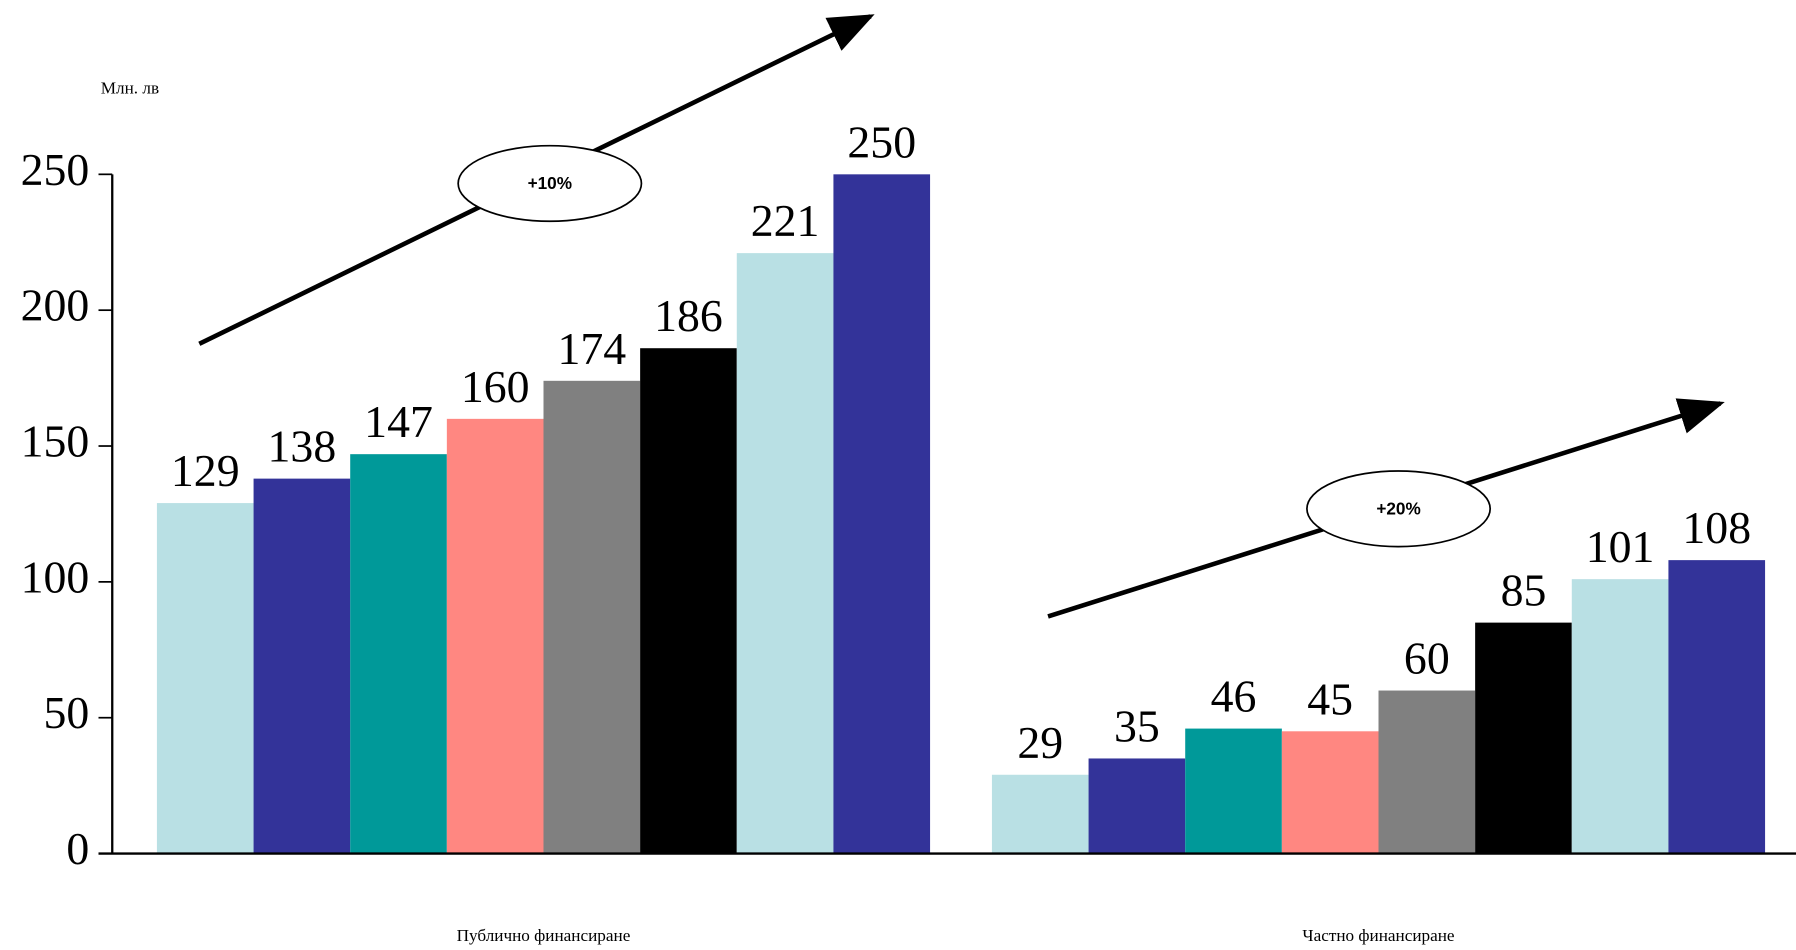 This screenshot has height=950, width=1796. I want to click on y-tick-label: 0, so click(77, 848).